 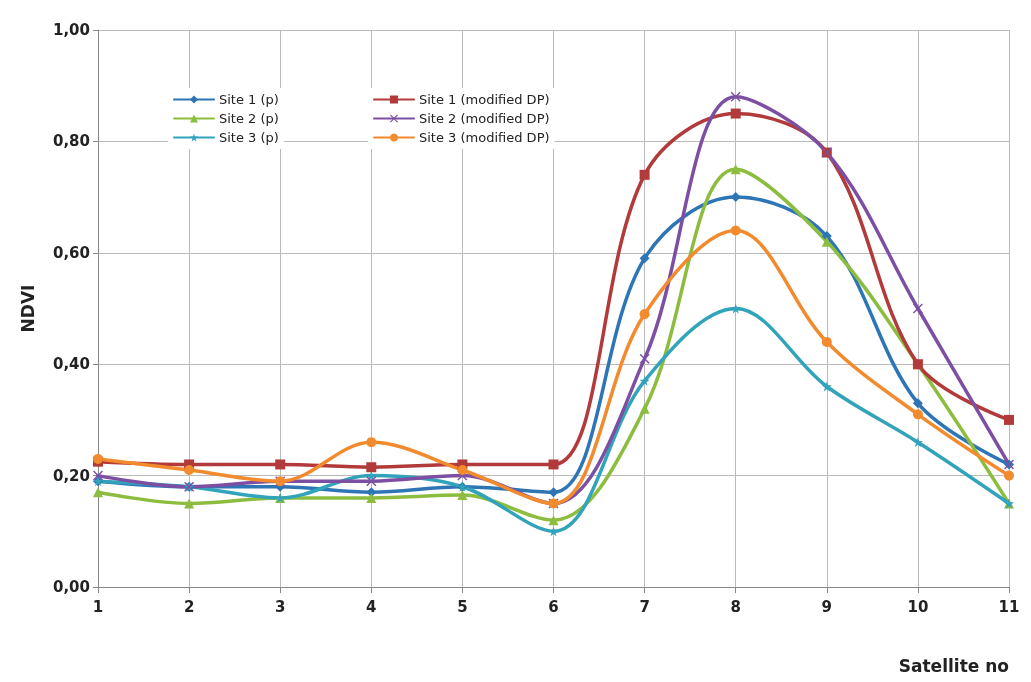 What do you see at coordinates (249, 137) in the screenshot?
I see `legend-label: Site 3 (p)` at bounding box center [249, 137].